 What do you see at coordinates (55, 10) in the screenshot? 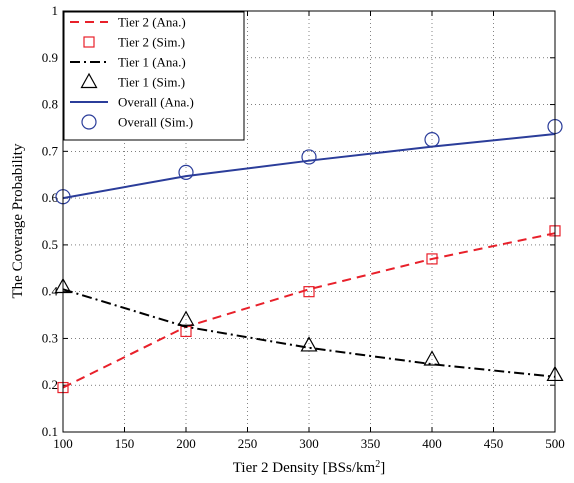
I see `y-tick-label: 1` at bounding box center [55, 10].